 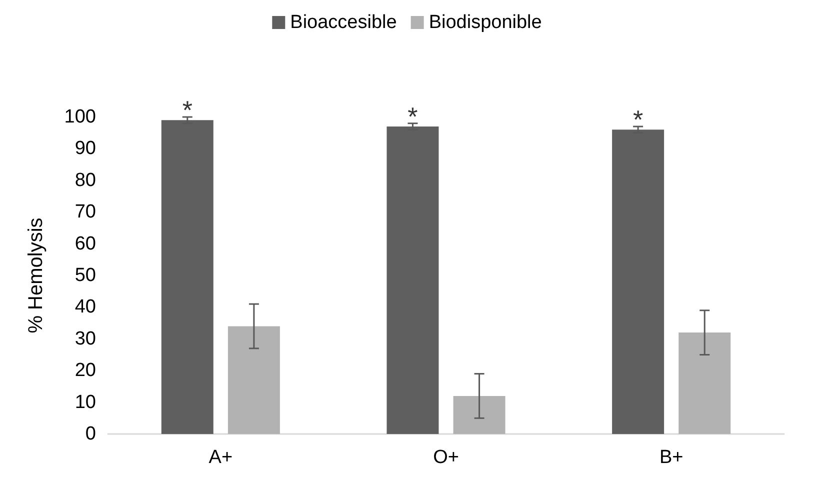 What do you see at coordinates (85, 339) in the screenshot?
I see `y-tick-label: 30` at bounding box center [85, 339].